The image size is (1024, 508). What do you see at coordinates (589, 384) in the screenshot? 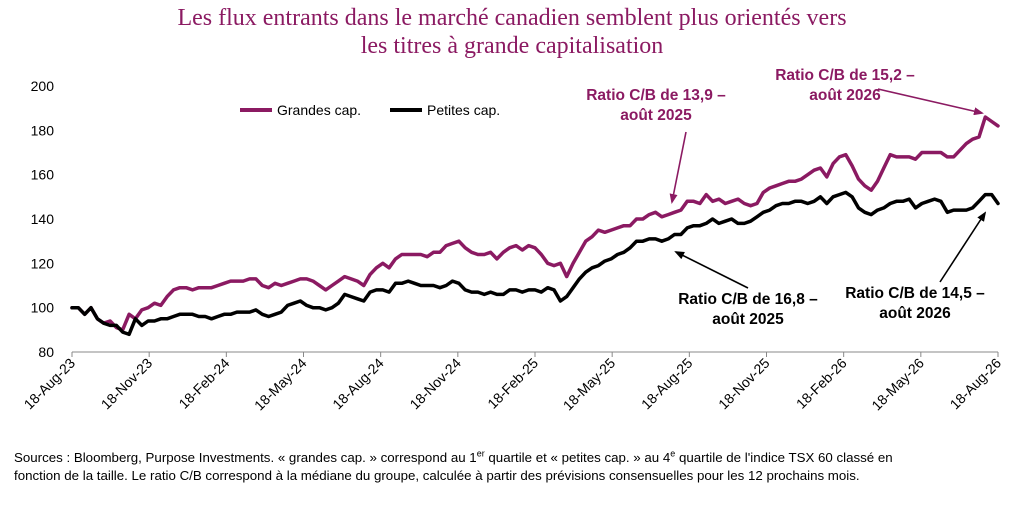
I see `x-tick-label: 18-May-25` at bounding box center [589, 384].